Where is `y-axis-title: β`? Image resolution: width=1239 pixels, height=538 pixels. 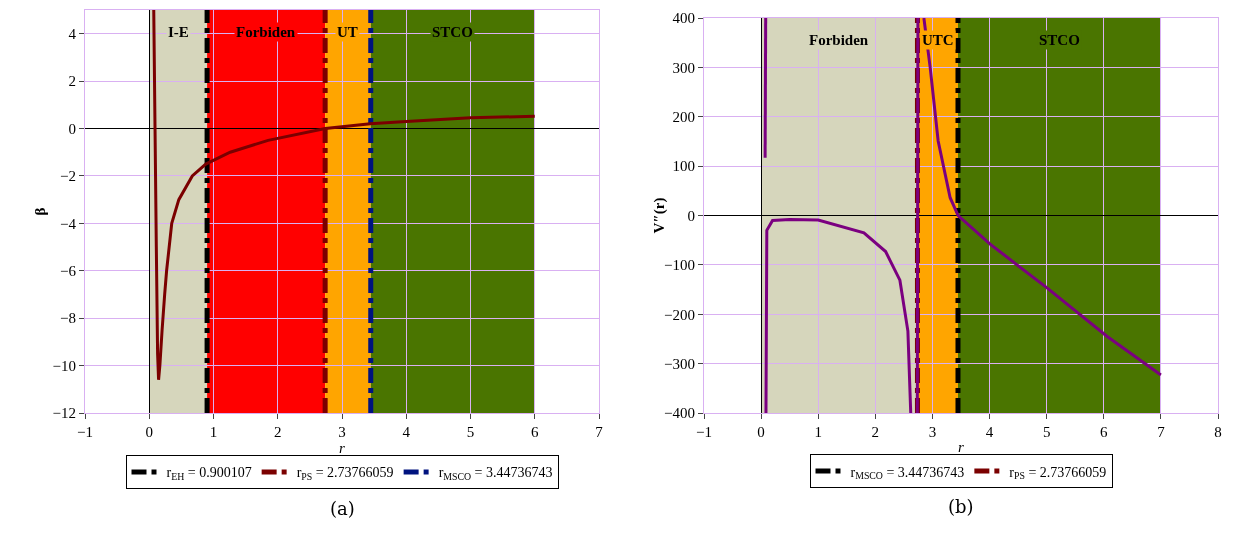 y-axis-title: β is located at coordinates (40, 211).